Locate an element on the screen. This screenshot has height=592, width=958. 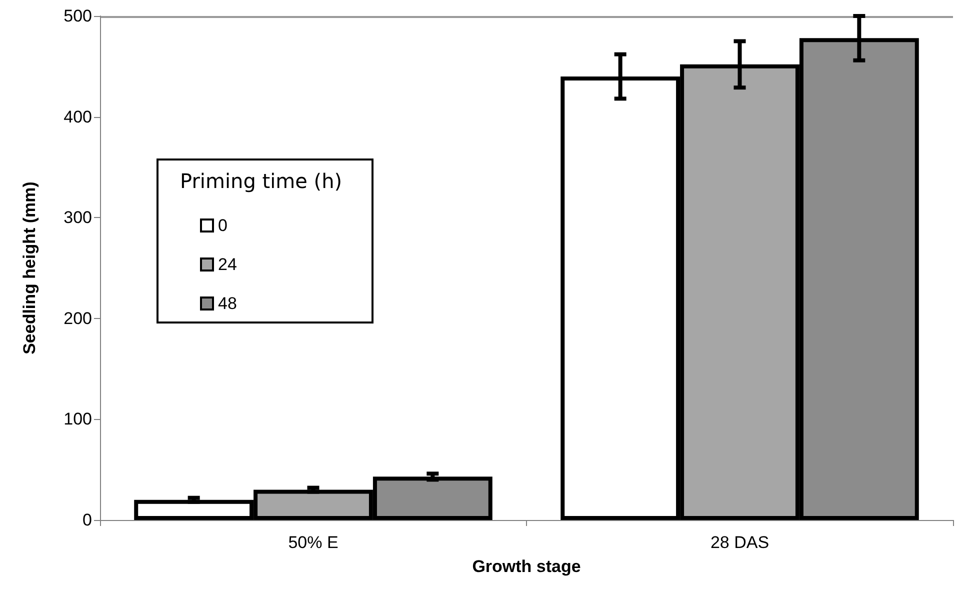
y-axis-title: Seedling height (mm) is located at coordinates (29, 268).